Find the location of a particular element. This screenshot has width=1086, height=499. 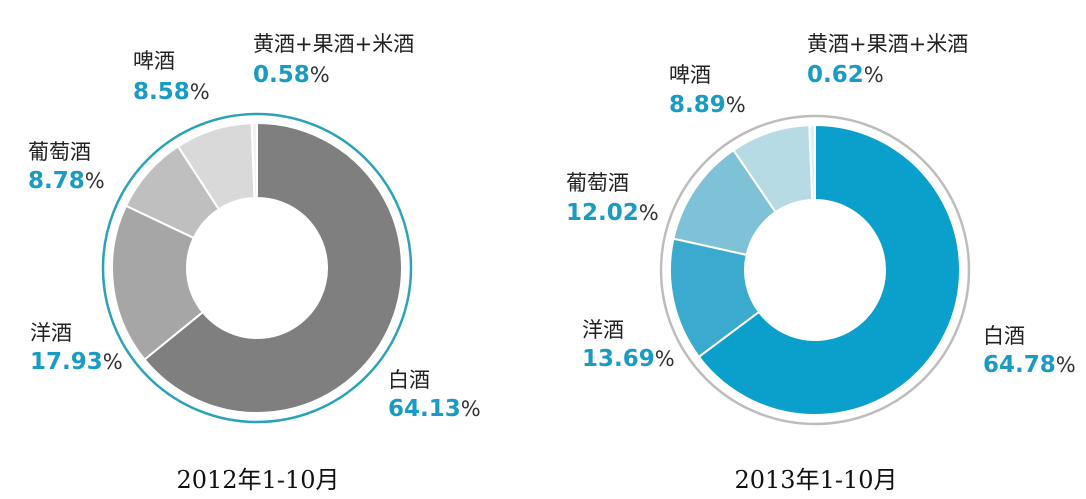

chart1-unit-pijiu: % is located at coordinates (199, 92).